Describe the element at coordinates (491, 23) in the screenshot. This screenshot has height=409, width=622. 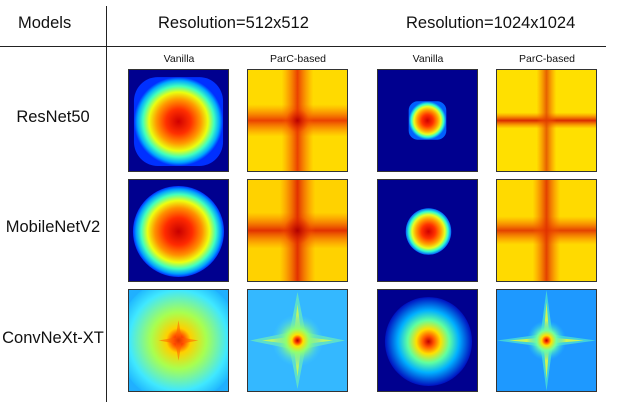
I see `resolution-1024-header: Resolution=1024x1024` at that location.